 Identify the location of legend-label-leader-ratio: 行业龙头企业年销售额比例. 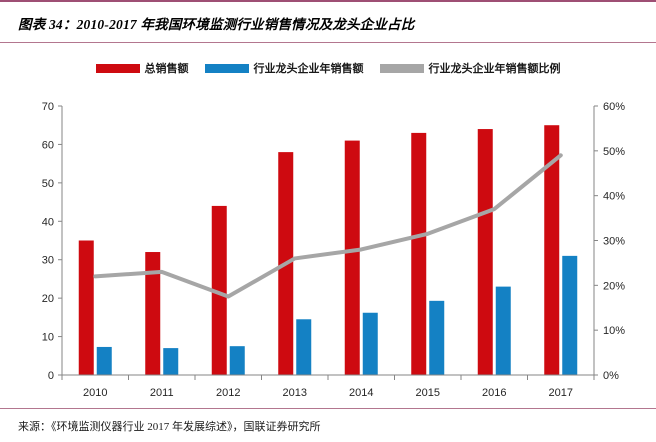
(494, 69).